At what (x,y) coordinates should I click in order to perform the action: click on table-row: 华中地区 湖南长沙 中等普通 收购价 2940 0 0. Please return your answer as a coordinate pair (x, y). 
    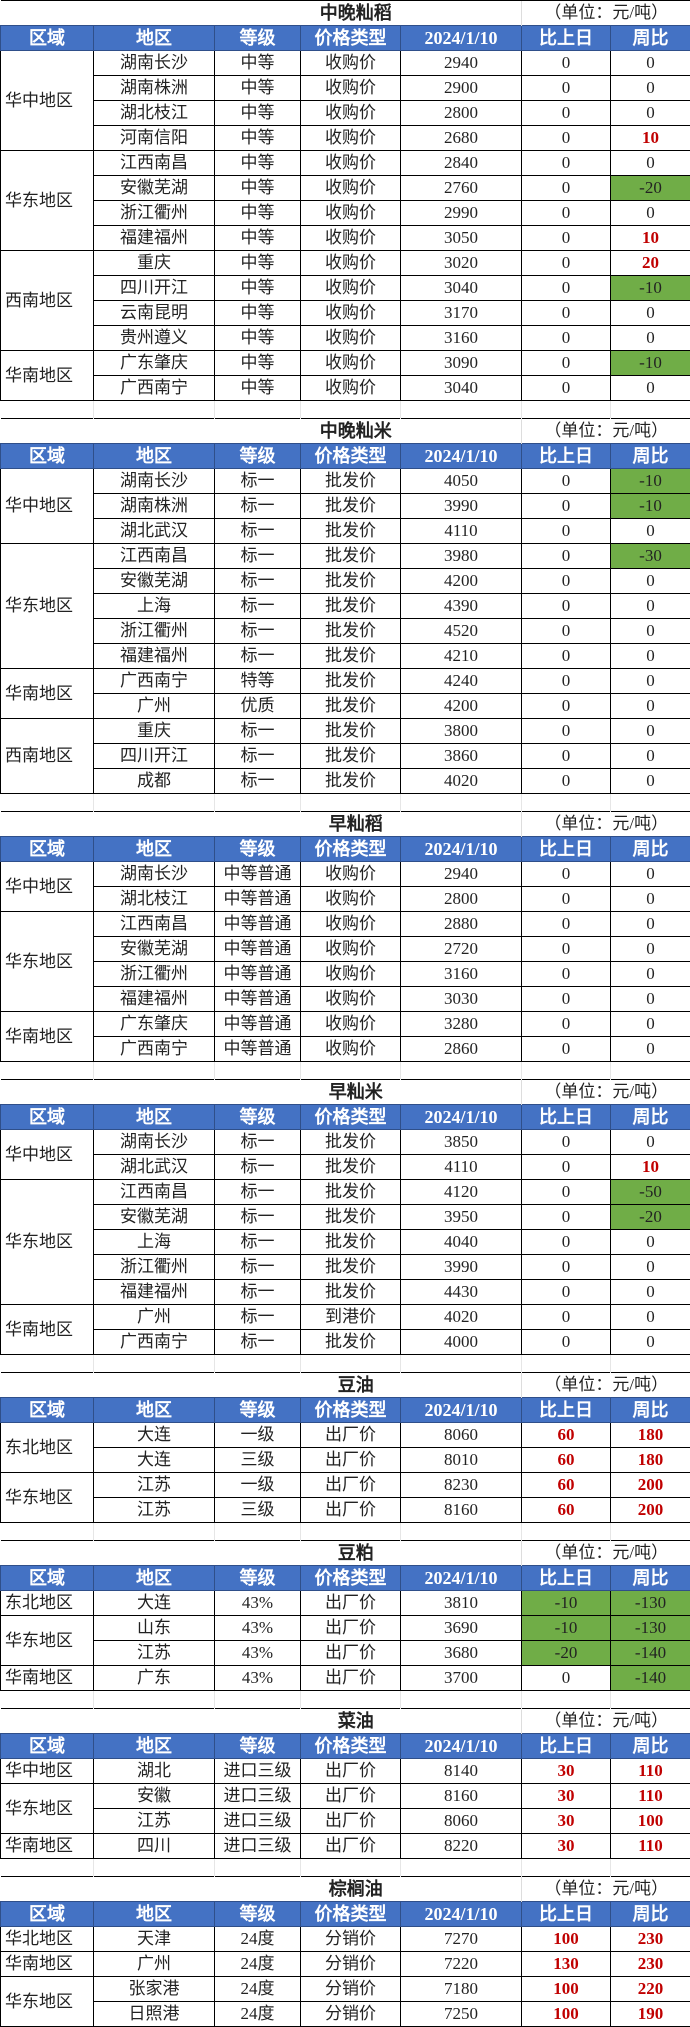
    Looking at the image, I should click on (345, 886).